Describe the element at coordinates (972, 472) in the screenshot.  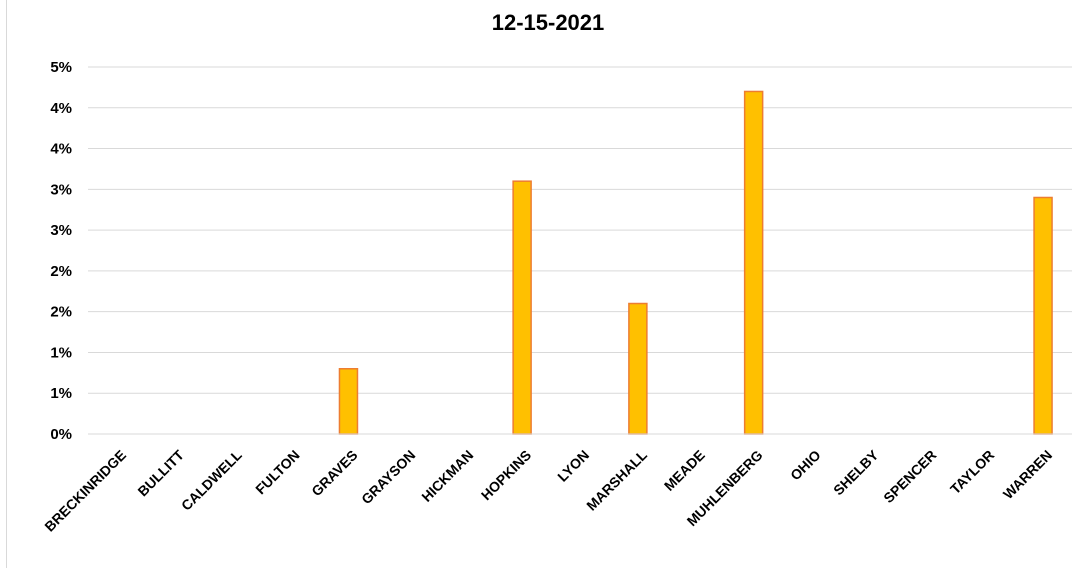
I see `x-tick-label: TAYLOR` at that location.